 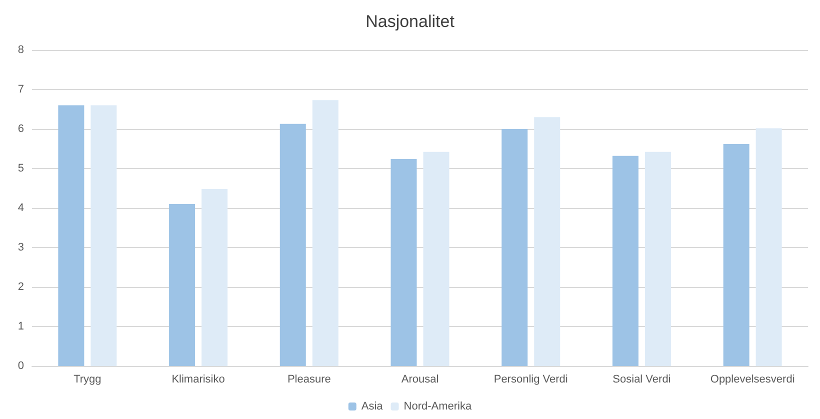 What do you see at coordinates (21, 366) in the screenshot?
I see `y-tick-label: 0` at bounding box center [21, 366].